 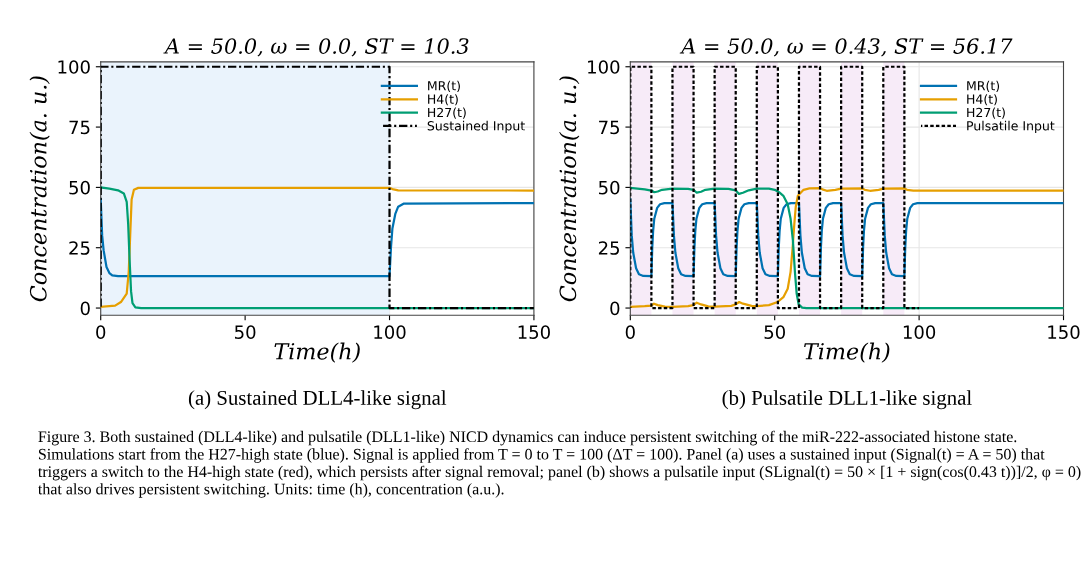 What do you see at coordinates (316, 47) in the screenshot?
I see `chart-title: A = 50.0, ω = 0.0, ST = 10.3` at bounding box center [316, 47].